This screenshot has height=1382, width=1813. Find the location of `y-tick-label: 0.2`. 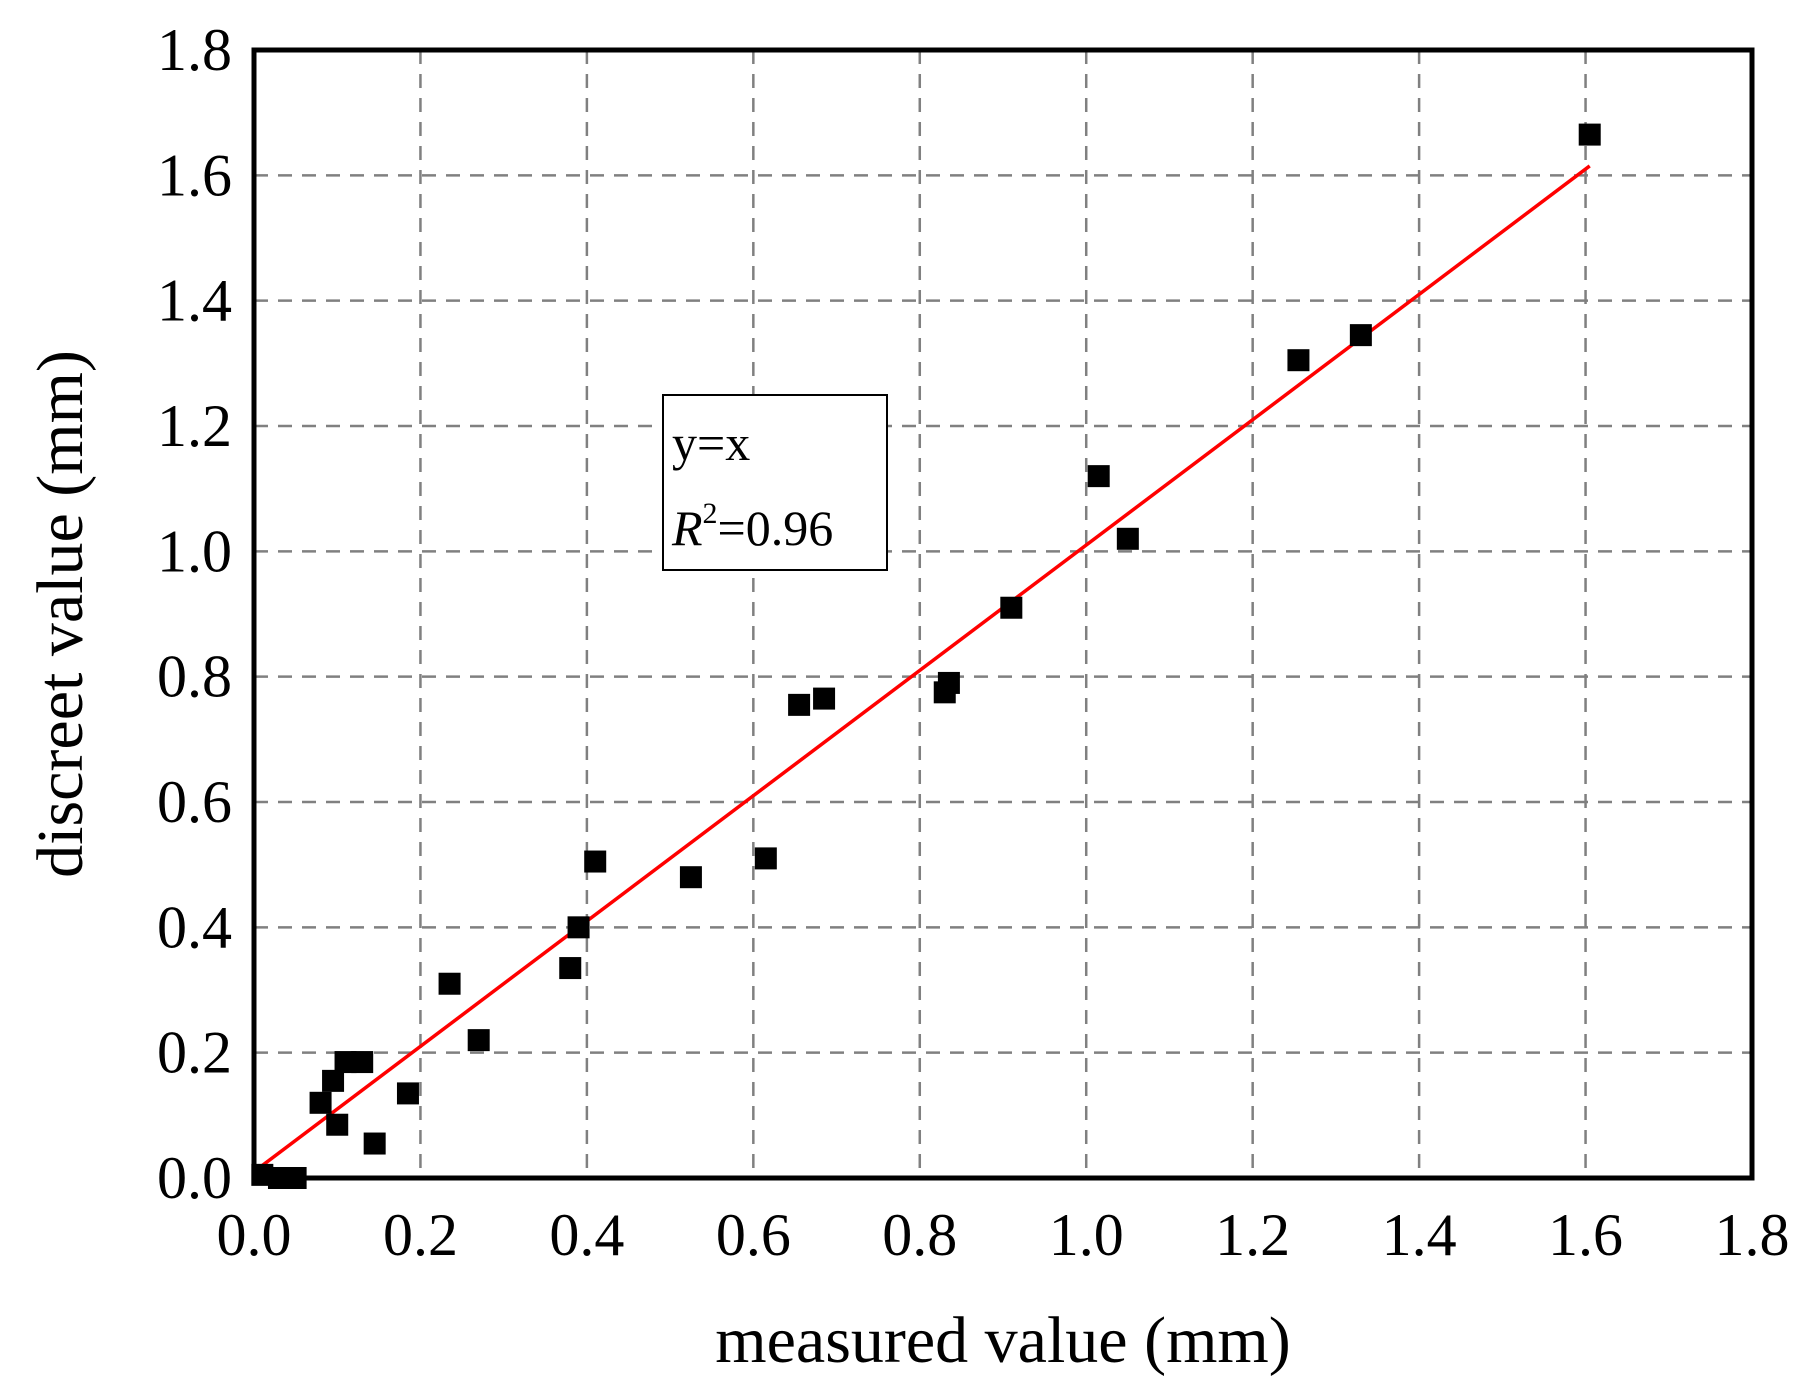

y-tick-label: 0.2 is located at coordinates (194, 1053).